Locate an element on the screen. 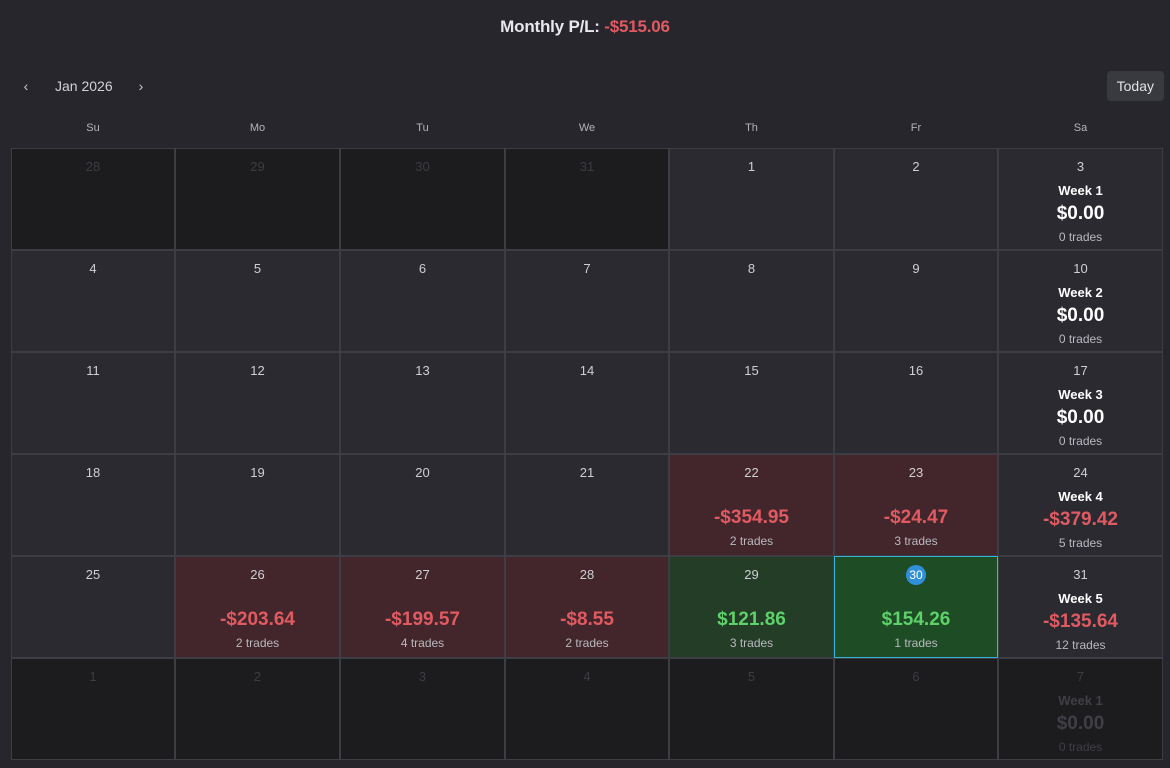 Image resolution: width=1170 pixels, height=768 pixels. weekday-label: Su is located at coordinates (93, 128).